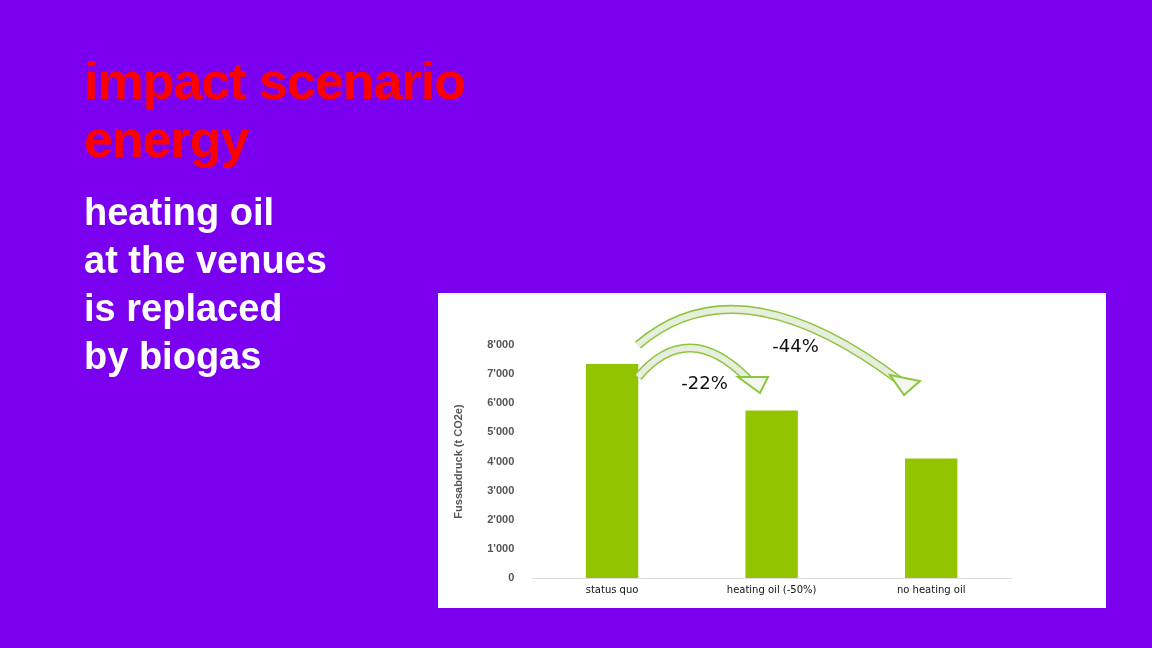  Describe the element at coordinates (511, 577) in the screenshot. I see `y-tick-label: 0` at that location.